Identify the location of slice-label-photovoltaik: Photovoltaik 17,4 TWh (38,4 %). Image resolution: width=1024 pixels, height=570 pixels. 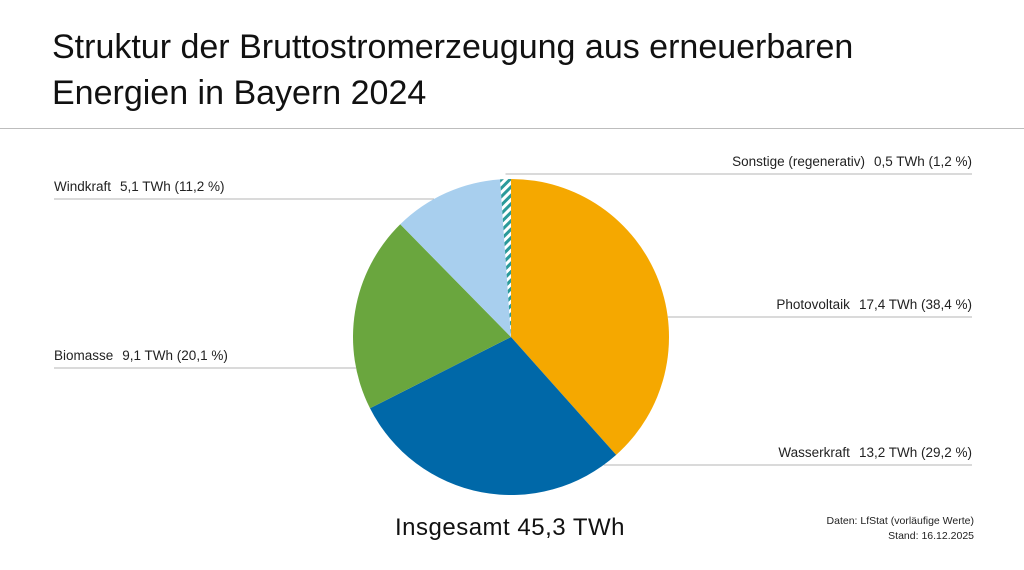
(874, 304).